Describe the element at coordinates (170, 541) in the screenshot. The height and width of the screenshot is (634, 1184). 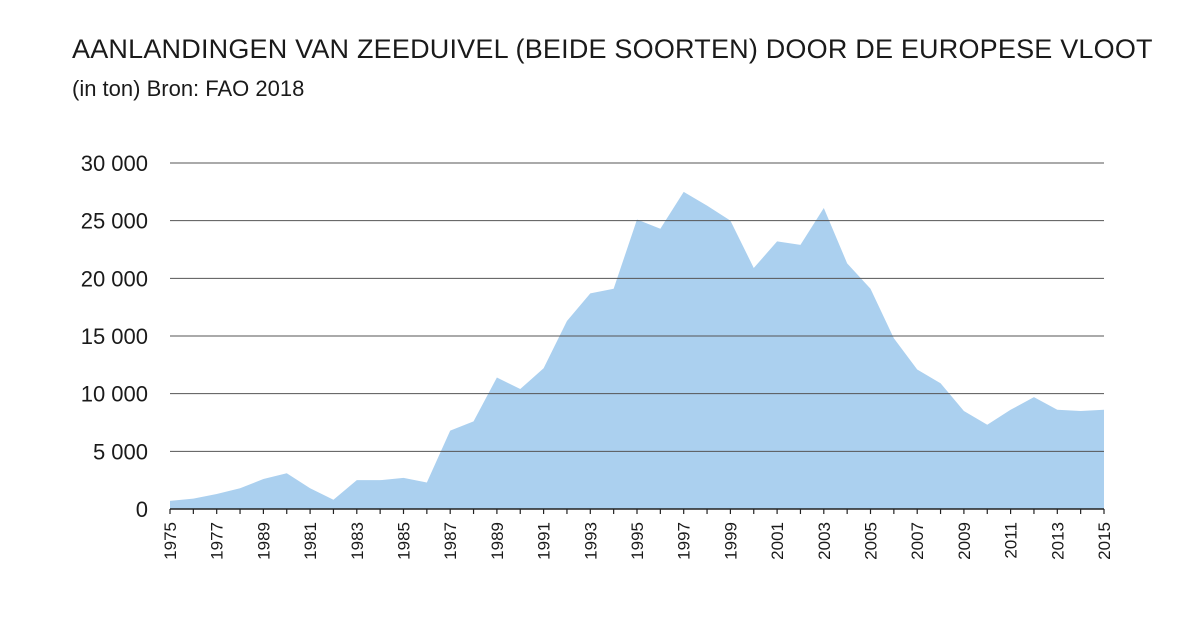
I see `x-tick-label: 1975` at that location.